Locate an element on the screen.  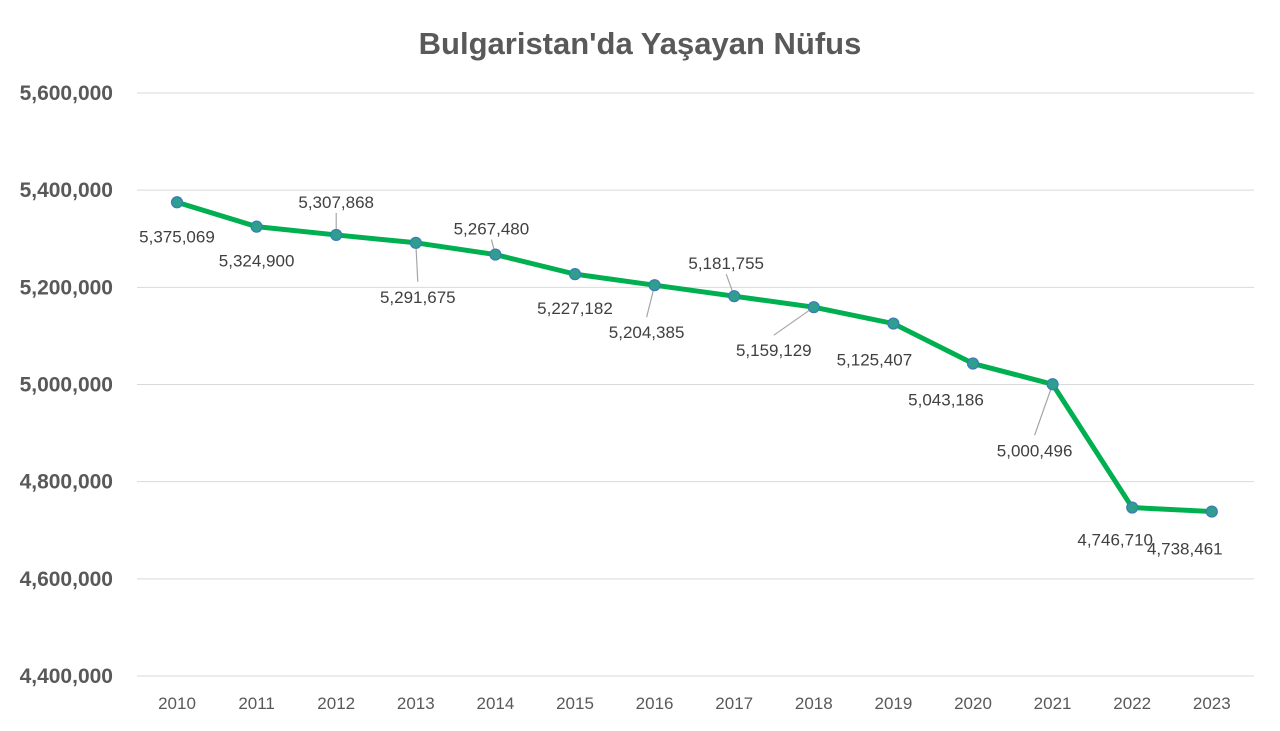
y-tick-label: 4,800,000 is located at coordinates (66, 482).